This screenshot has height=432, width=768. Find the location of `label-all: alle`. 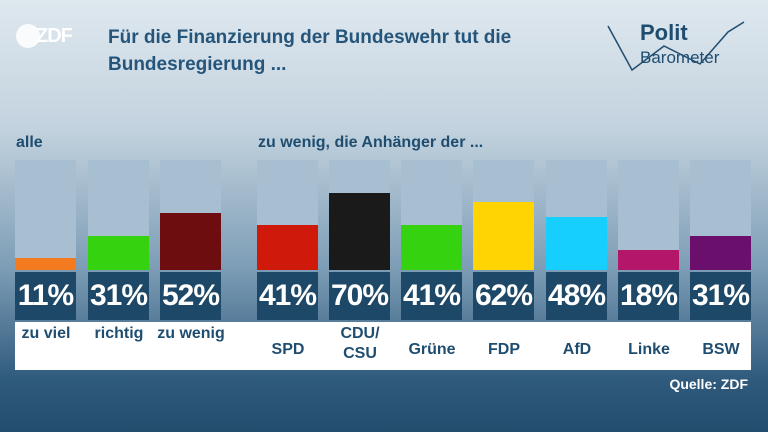

label-all: alle is located at coordinates (29, 142).